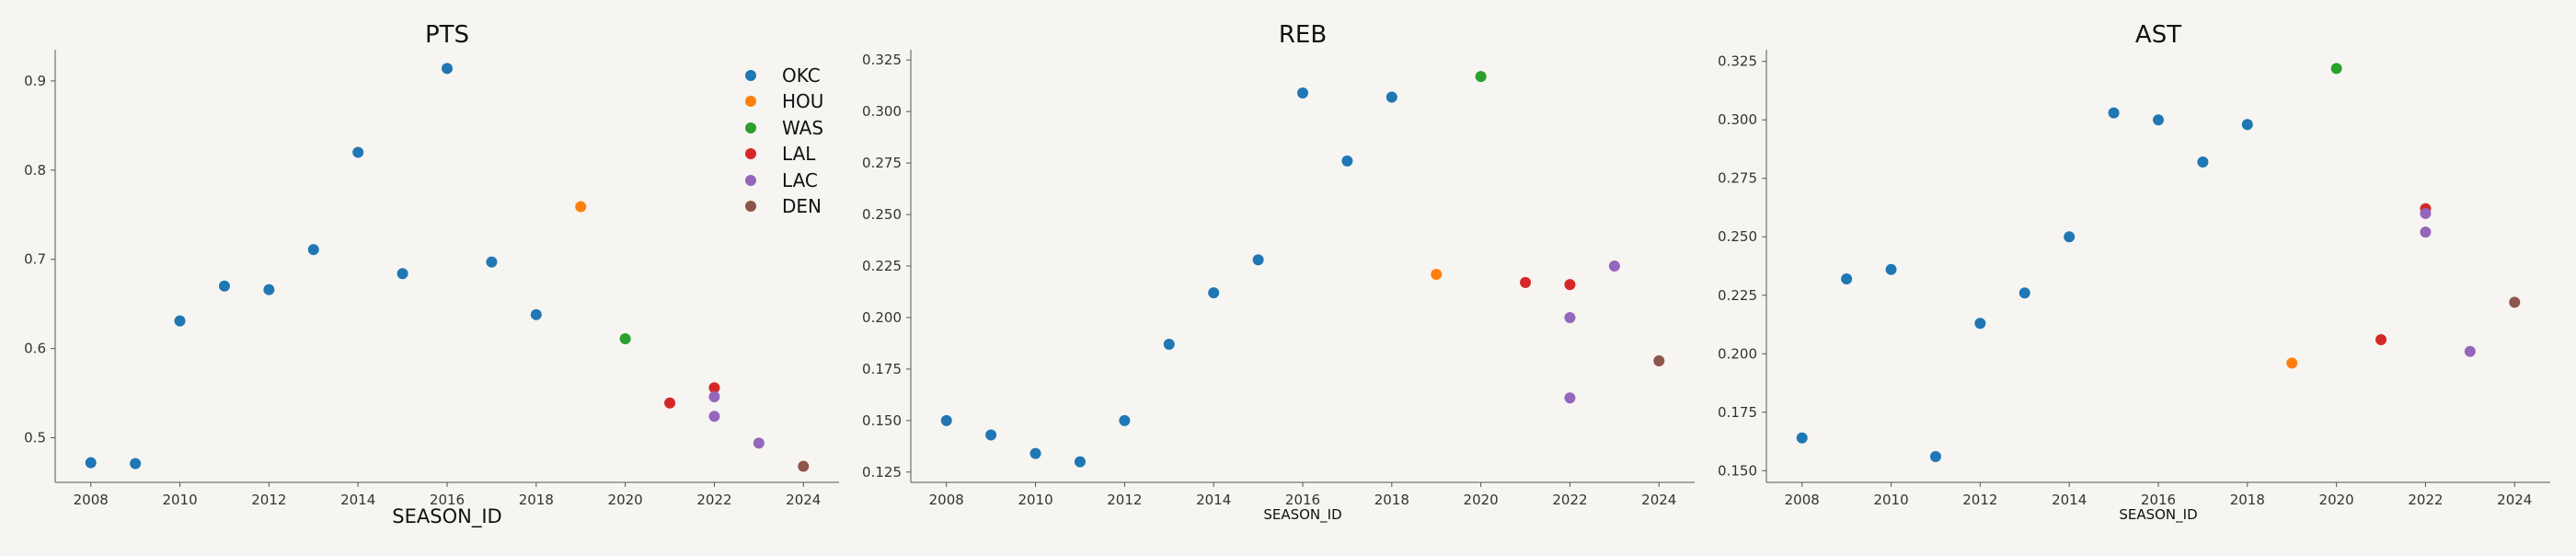 The height and width of the screenshot is (556, 2576). What do you see at coordinates (1737, 119) in the screenshot?
I see `y-tick-label: 0.300` at bounding box center [1737, 119].